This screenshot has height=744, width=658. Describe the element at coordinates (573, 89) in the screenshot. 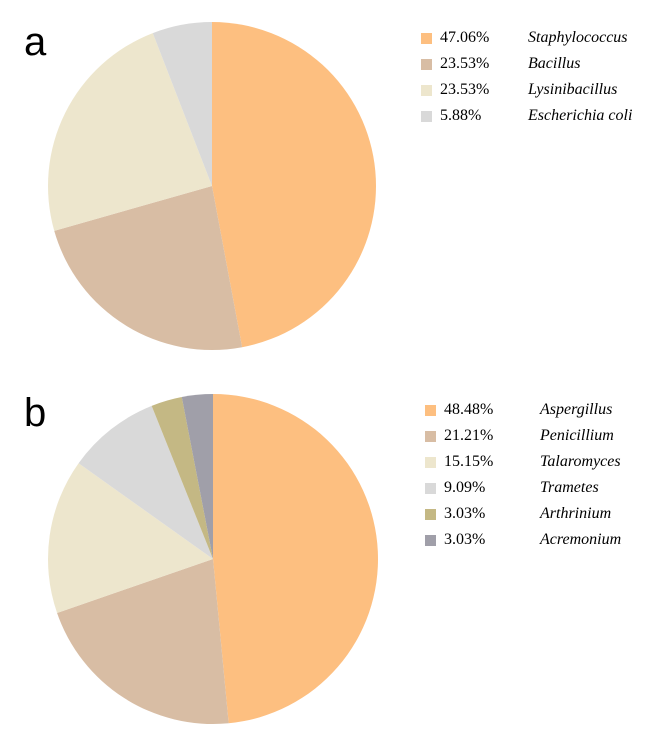

I see `legend-label: Lysinibacillus` at that location.